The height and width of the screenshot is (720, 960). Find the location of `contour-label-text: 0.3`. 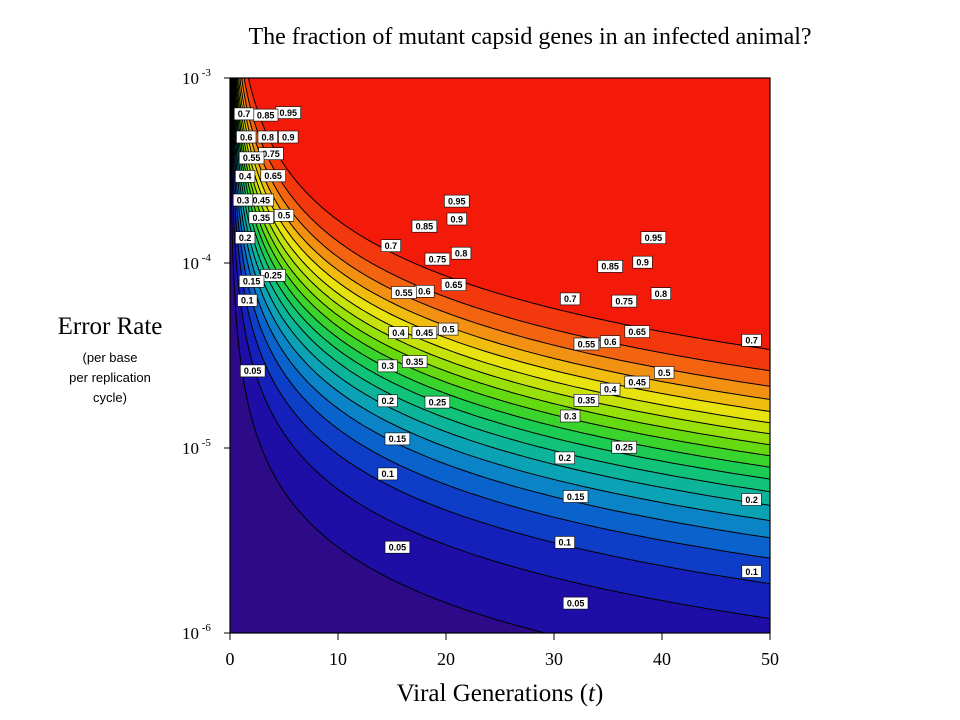

contour-label-text: 0.3 is located at coordinates (387, 366).